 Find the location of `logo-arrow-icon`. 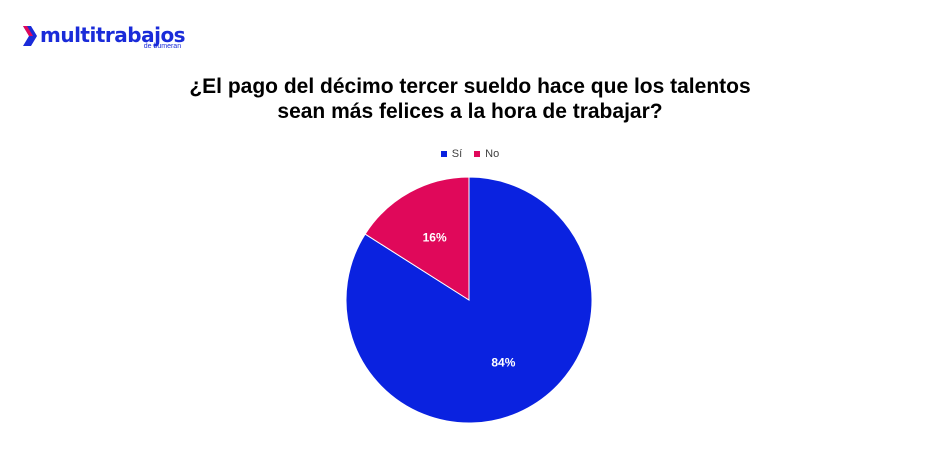

logo-arrow-icon is located at coordinates (30, 36).